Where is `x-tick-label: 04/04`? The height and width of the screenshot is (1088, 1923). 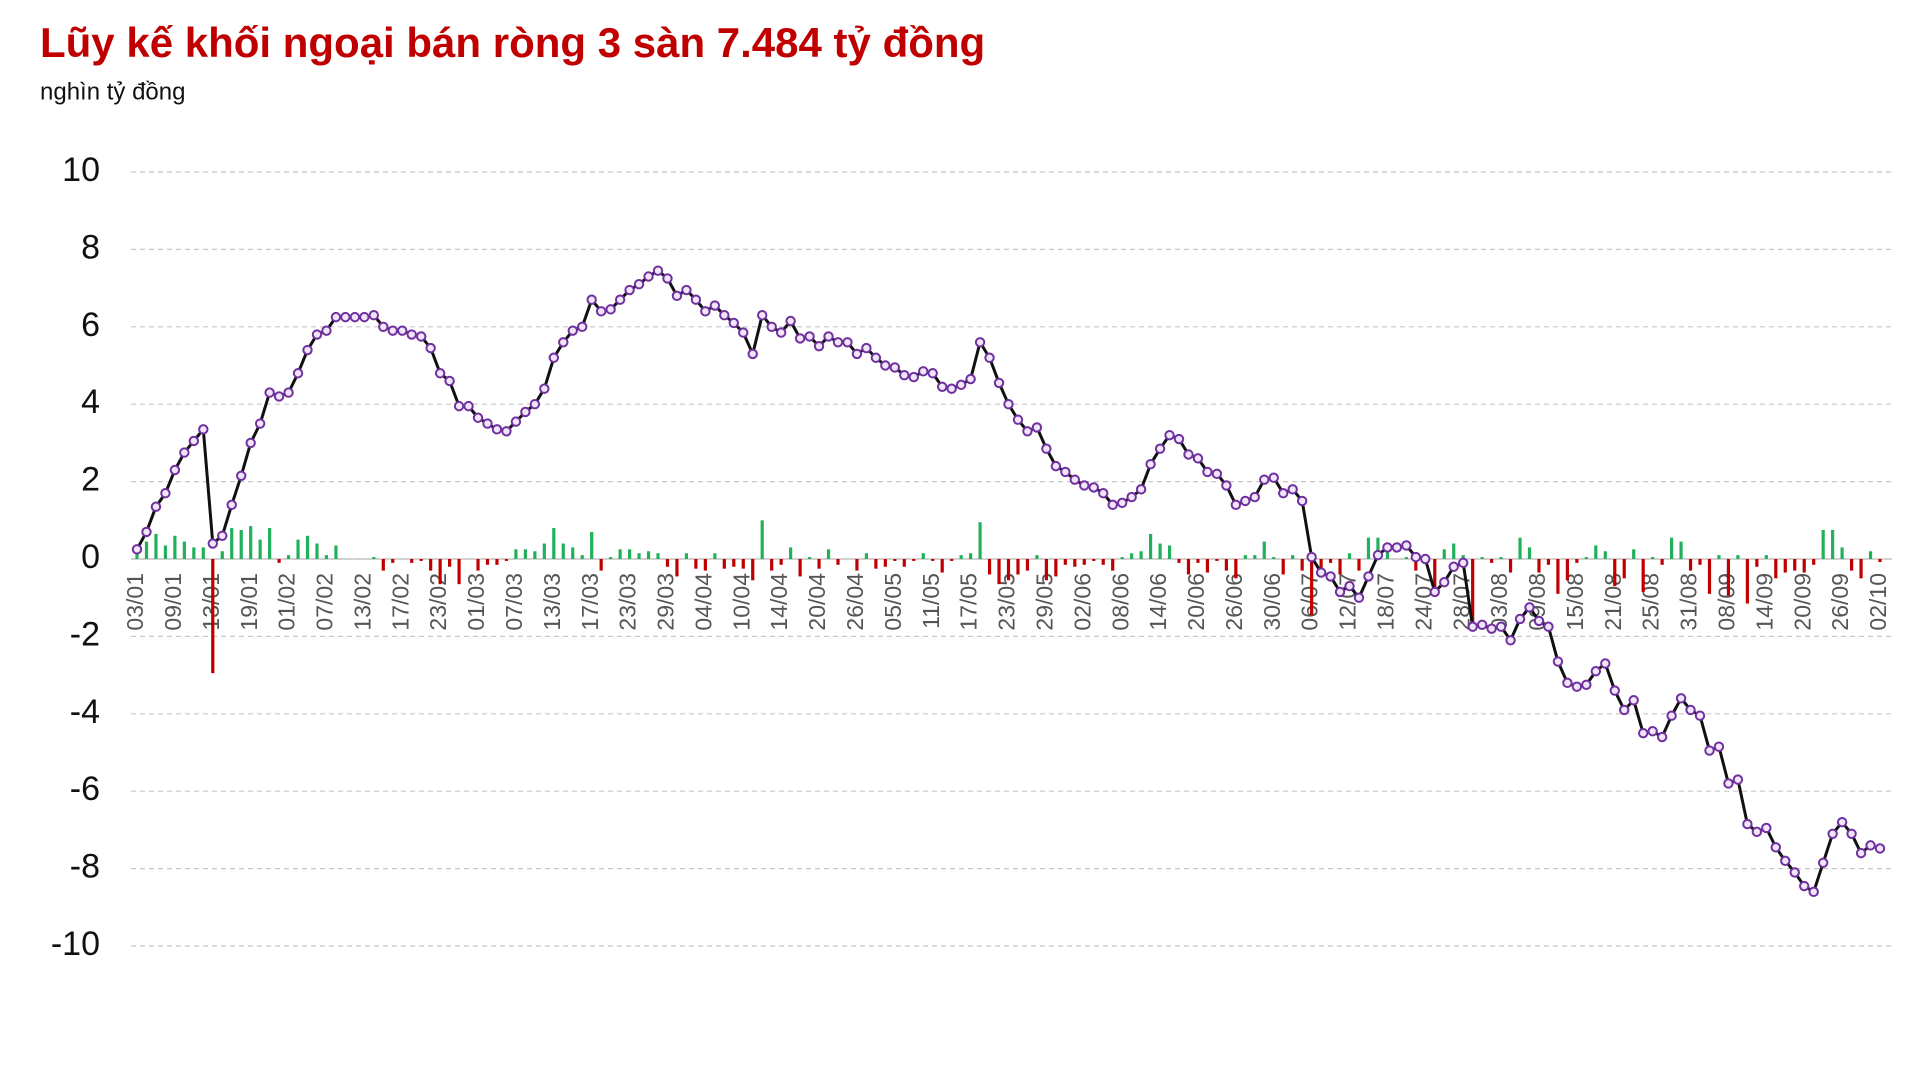 x-tick-label: 04/04 is located at coordinates (703, 602).